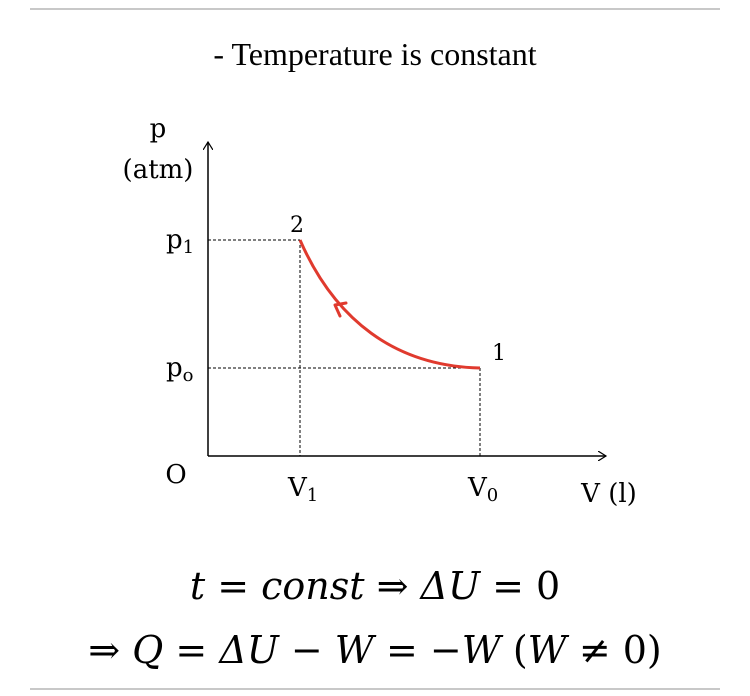 The height and width of the screenshot is (696, 750). Describe the element at coordinates (180, 369) in the screenshot. I see `p0-label: po` at that location.